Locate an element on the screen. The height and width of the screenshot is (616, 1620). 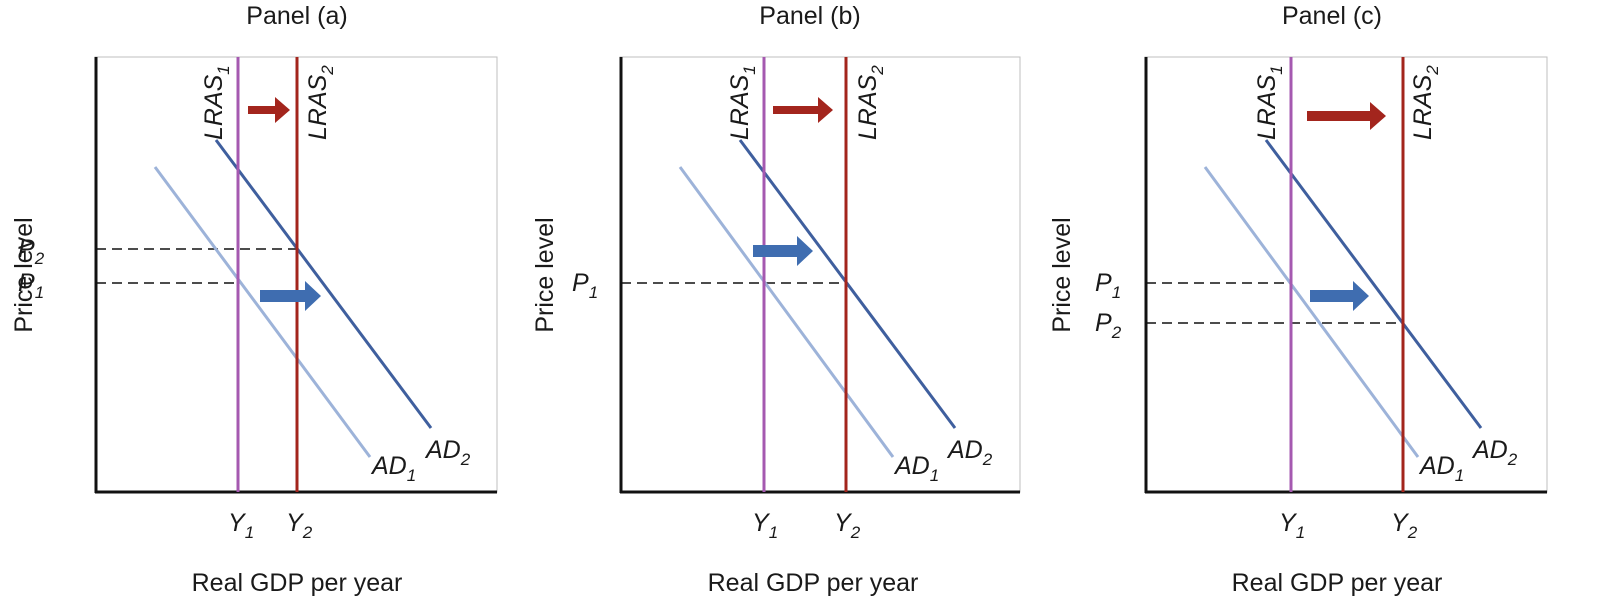
panel-title: Panel (a) is located at coordinates (296, 16).